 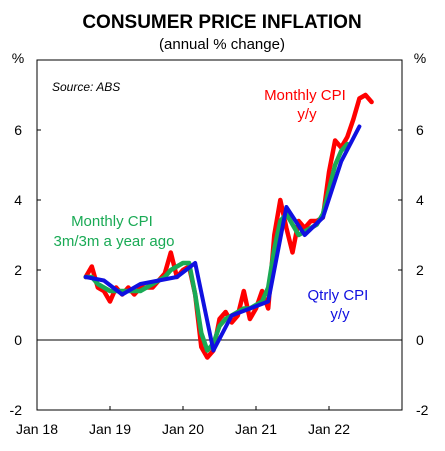 What do you see at coordinates (221, 22) in the screenshot?
I see `chart-title: CONSUMER PRICE INFLATION` at bounding box center [221, 22].